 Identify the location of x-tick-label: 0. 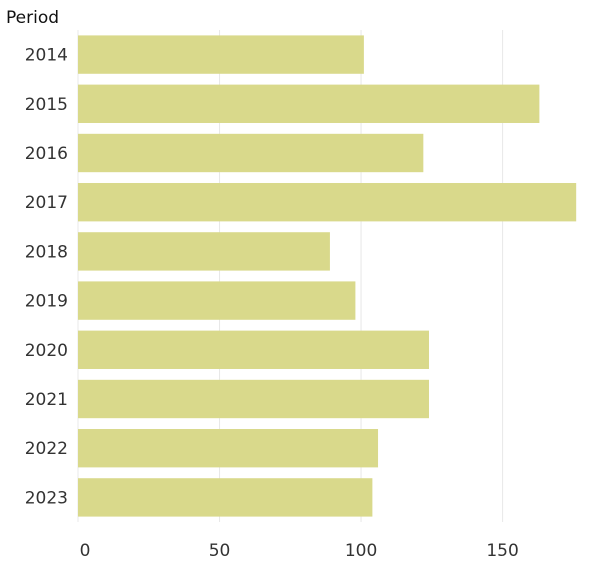
(85, 551).